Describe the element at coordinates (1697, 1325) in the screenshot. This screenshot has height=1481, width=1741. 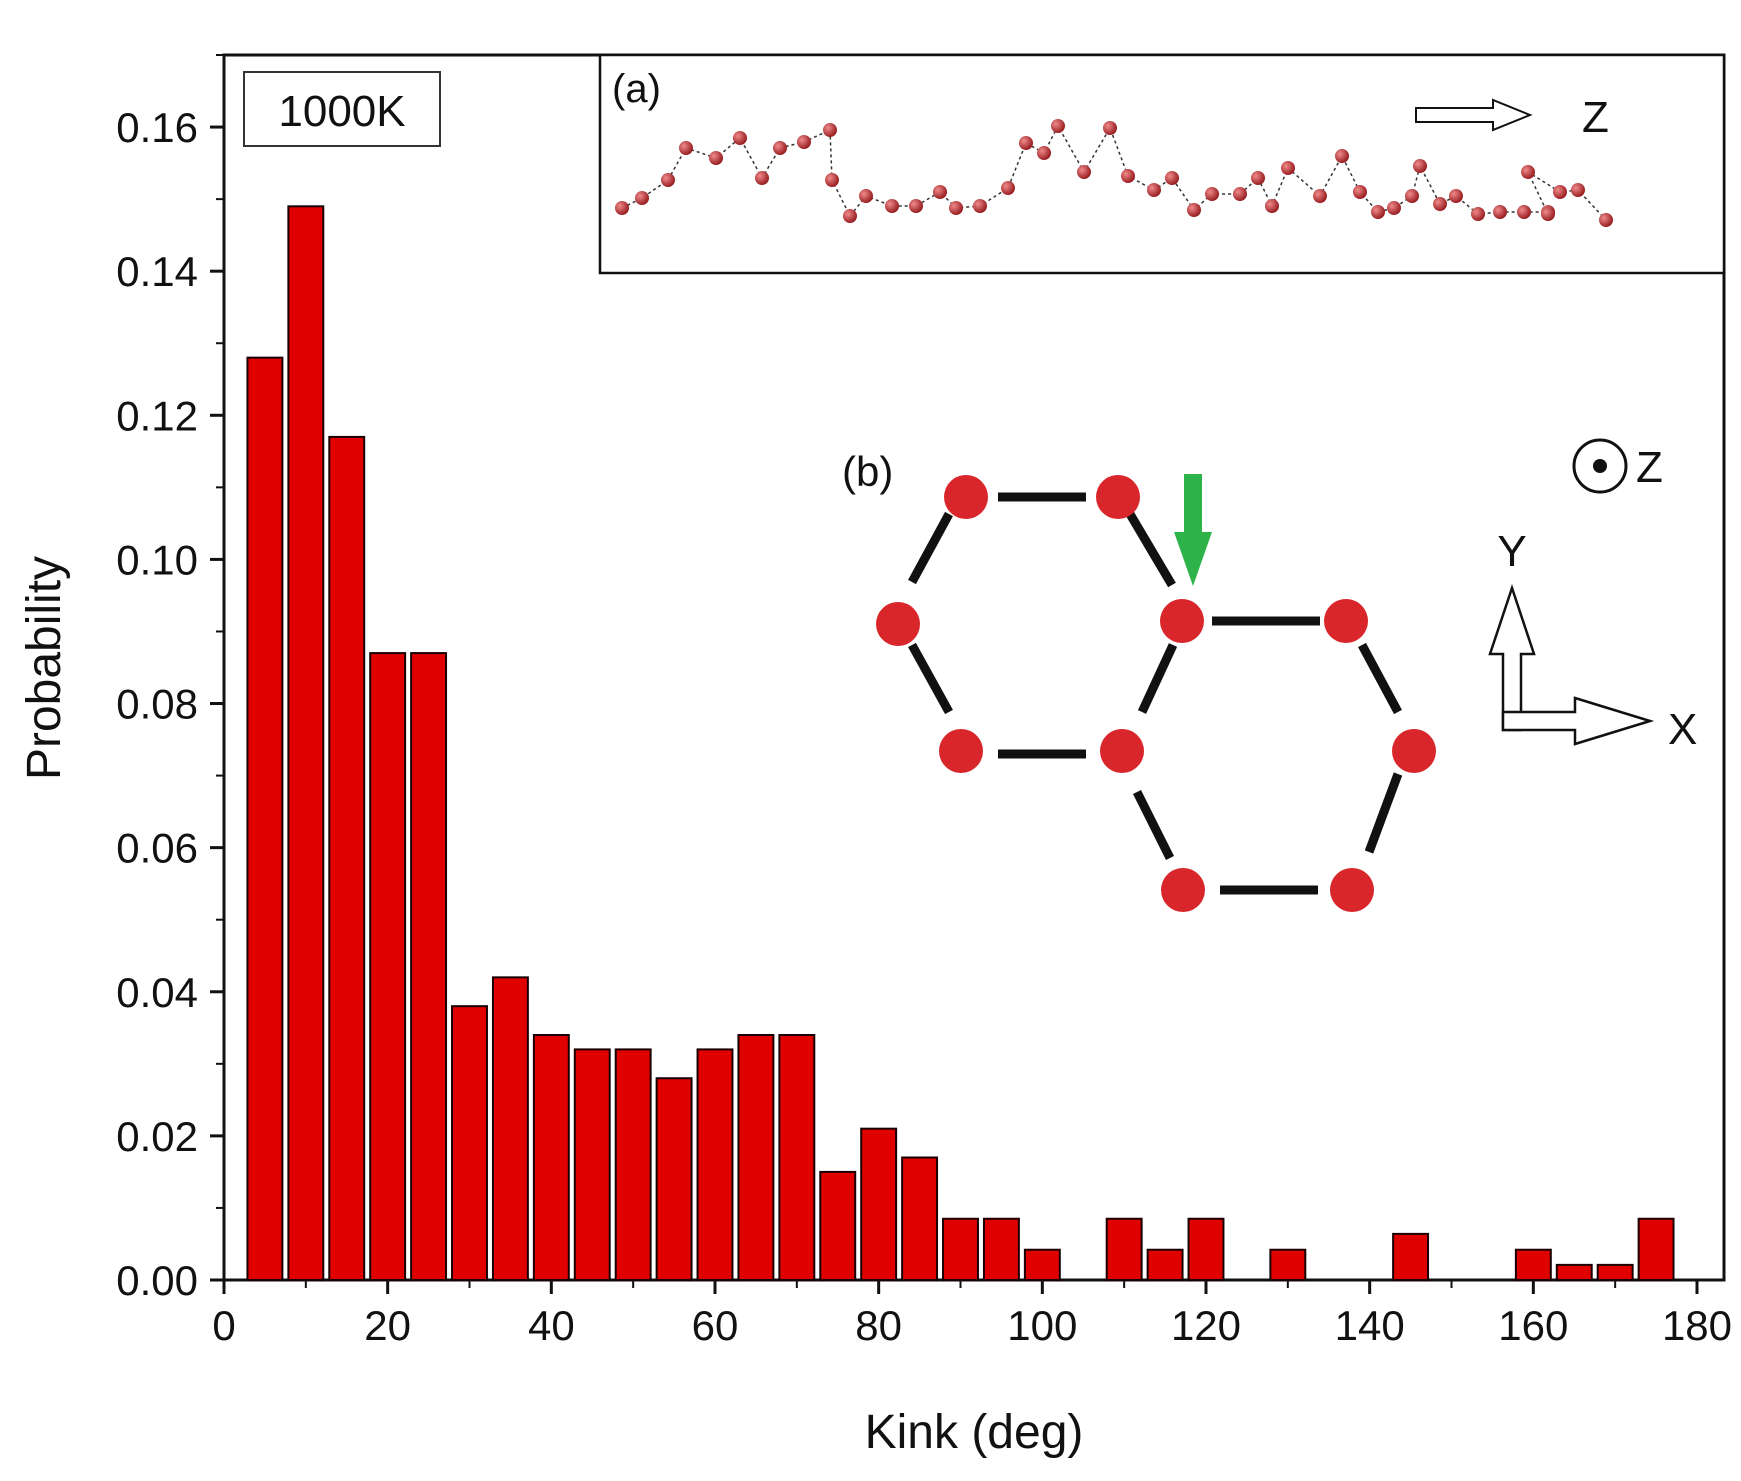
I see `x-tick-label: 180` at that location.